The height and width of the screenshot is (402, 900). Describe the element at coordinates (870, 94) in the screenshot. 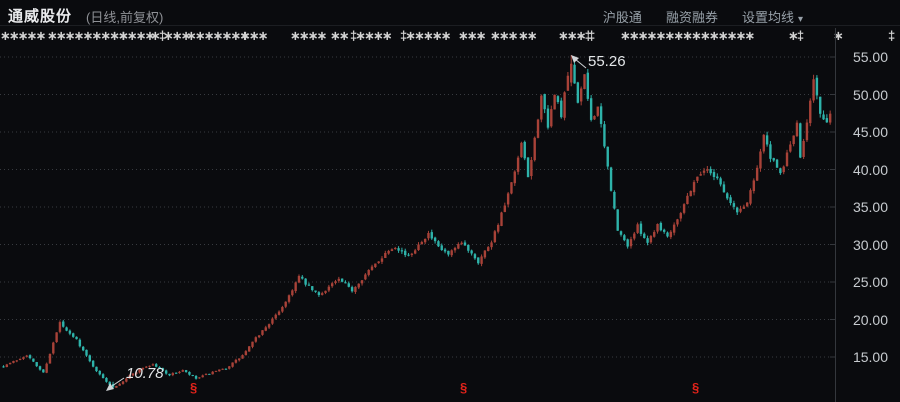

I see `price-axis-label: 50.00` at that location.